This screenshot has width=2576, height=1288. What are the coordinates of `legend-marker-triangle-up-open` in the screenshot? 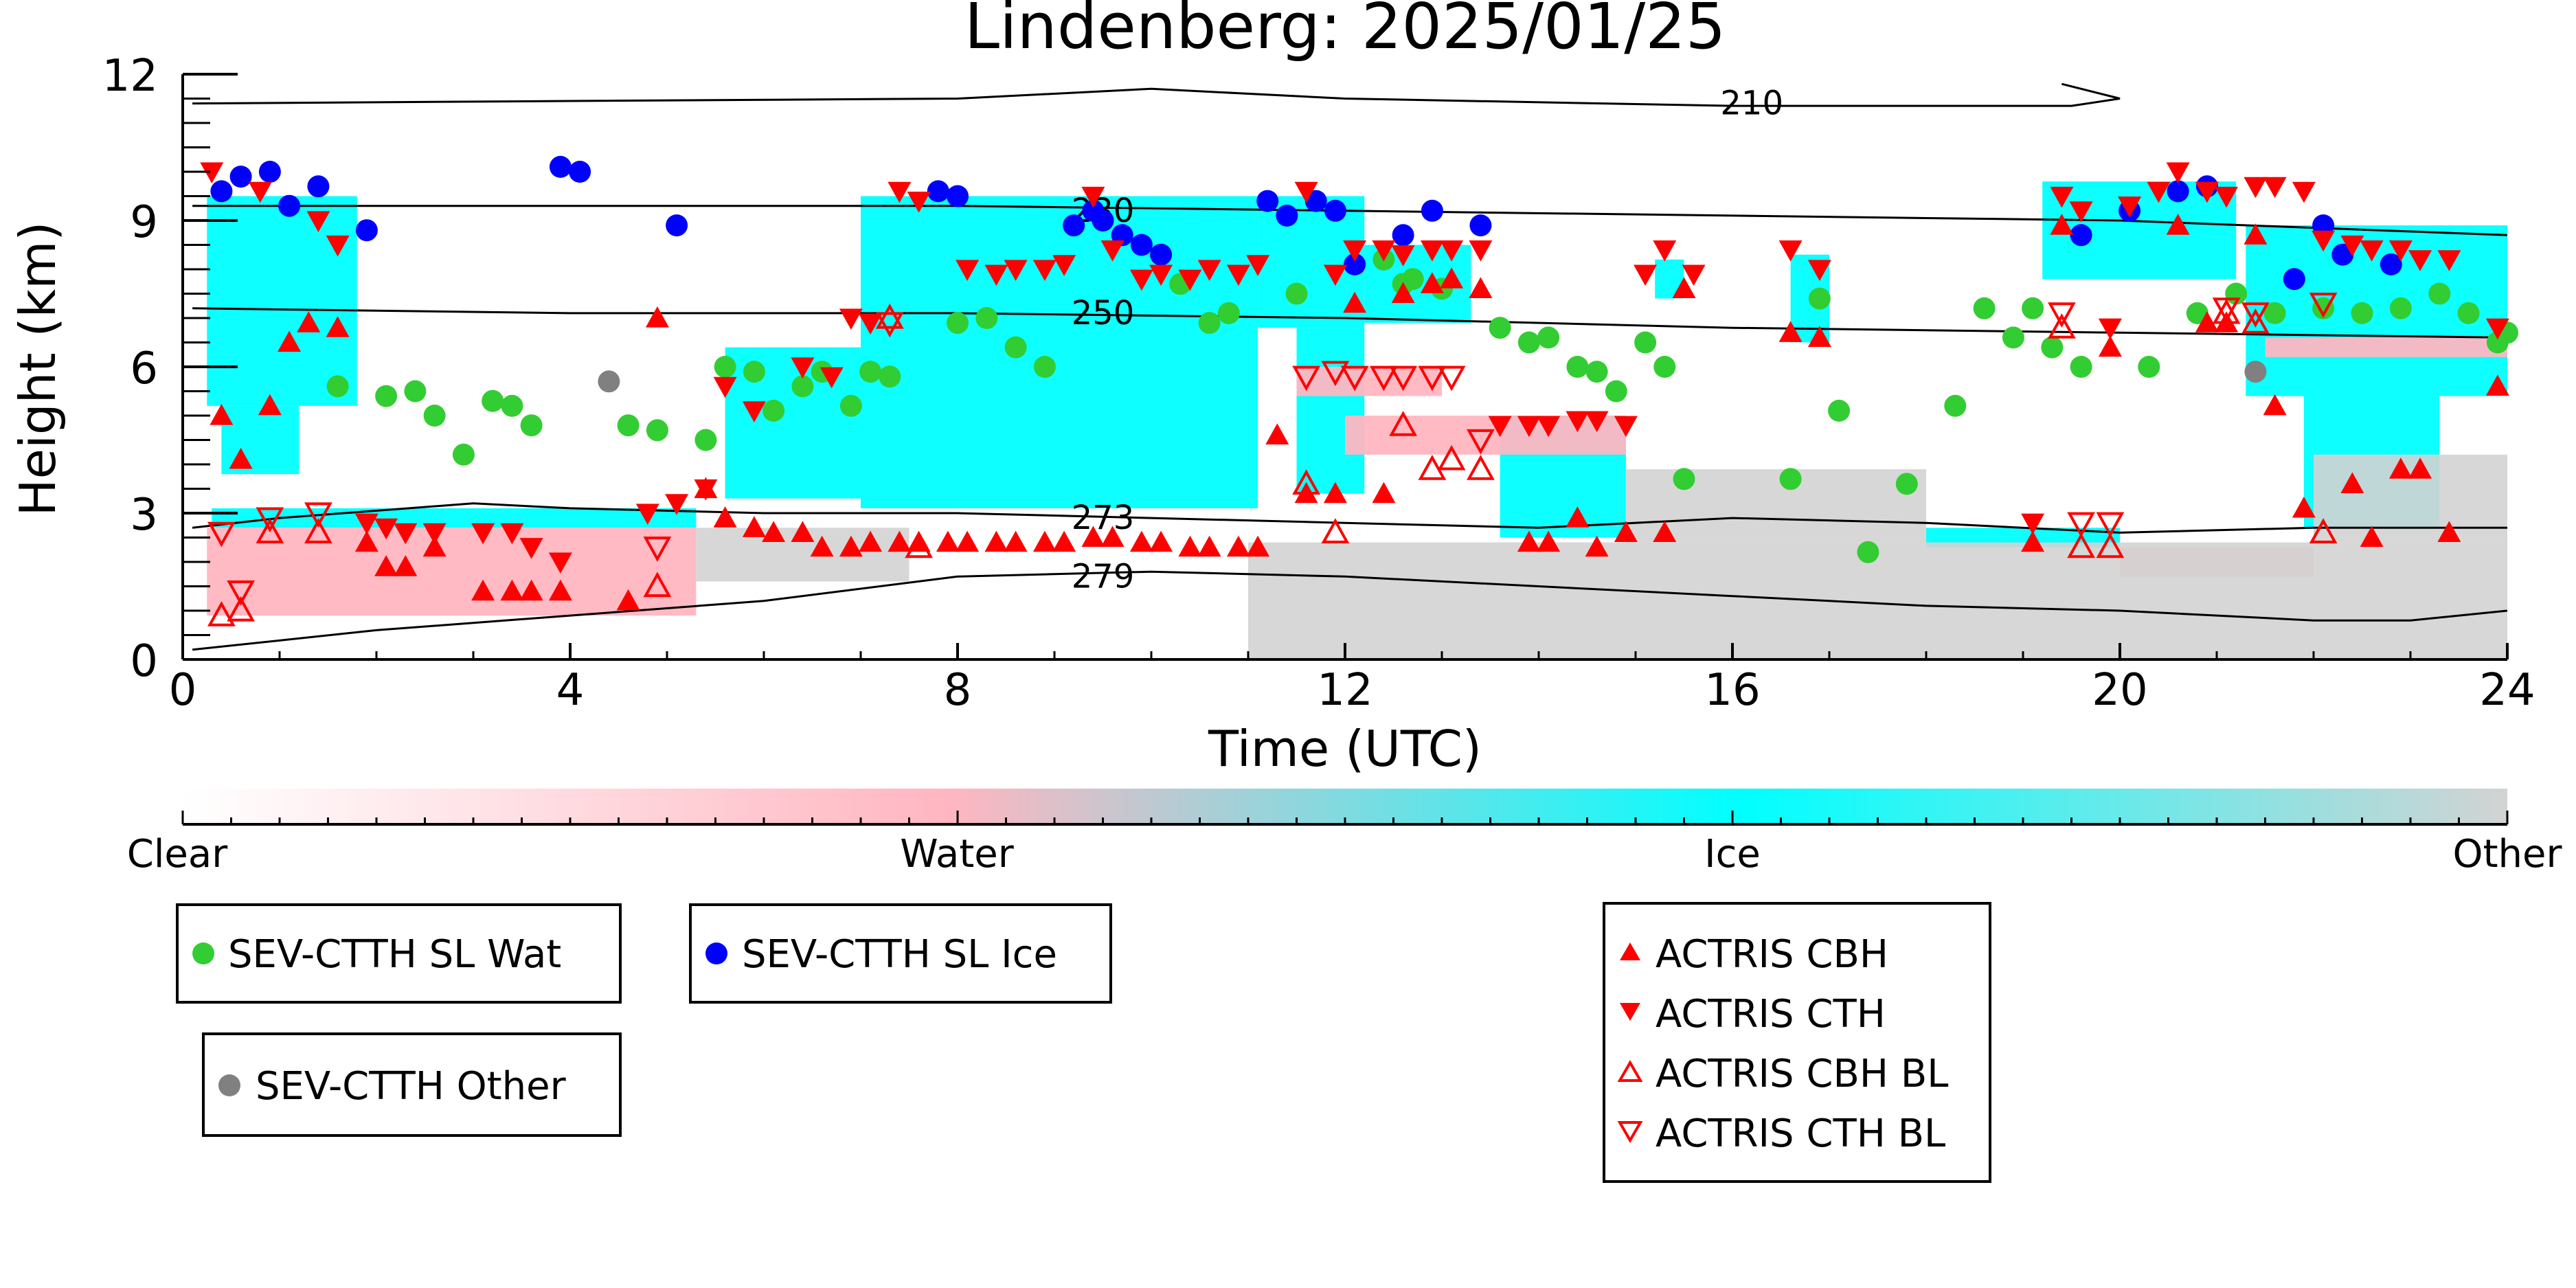 It's located at (1630, 1070).